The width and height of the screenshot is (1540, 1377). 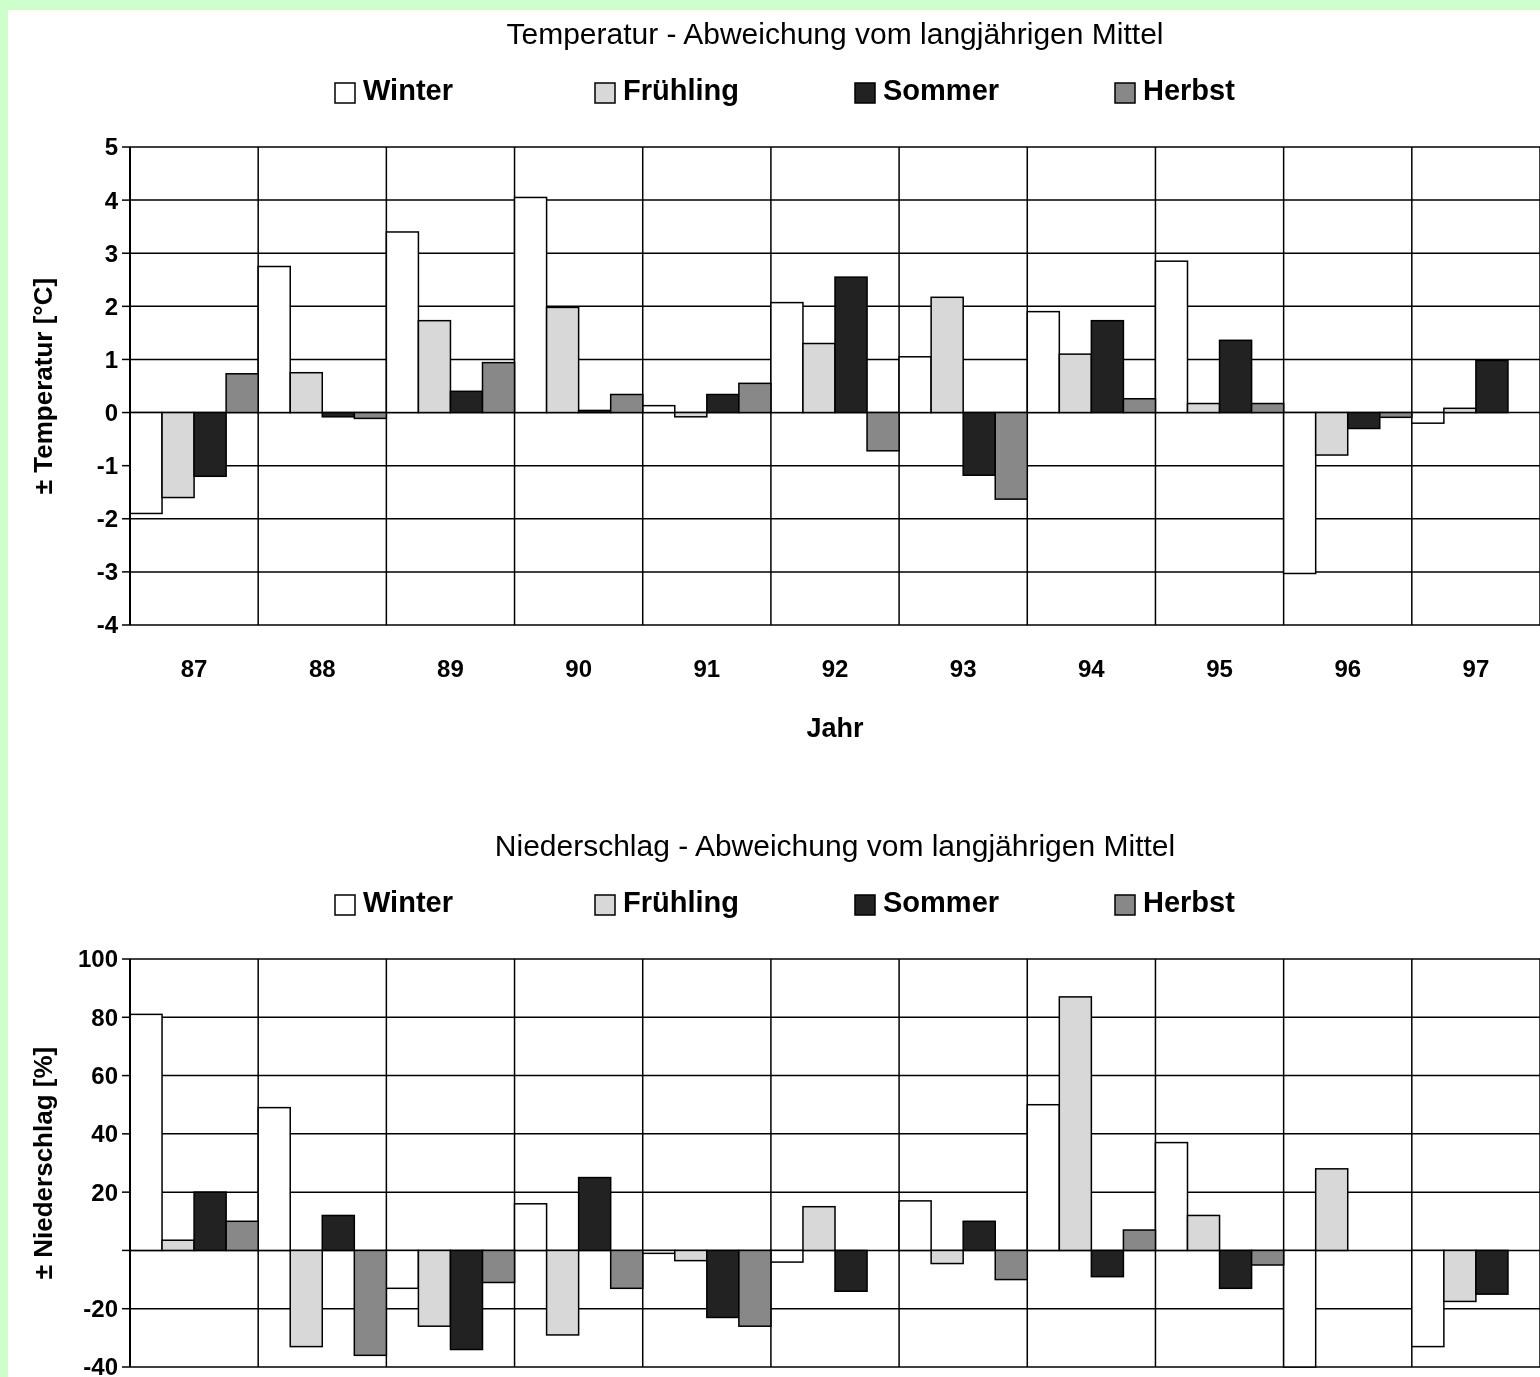 I want to click on y-tick-label: 100, so click(x=97, y=959).